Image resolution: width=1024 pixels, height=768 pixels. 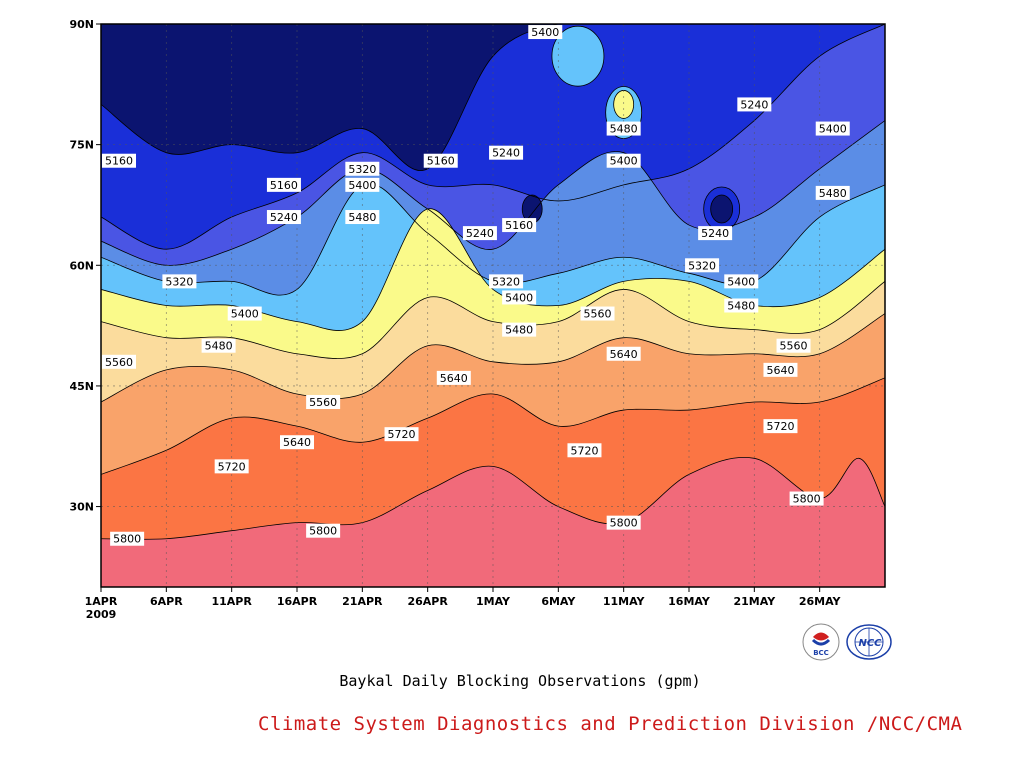 I want to click on y-axis: 30N 45N 60N 75N 90N, so click(x=85, y=266).